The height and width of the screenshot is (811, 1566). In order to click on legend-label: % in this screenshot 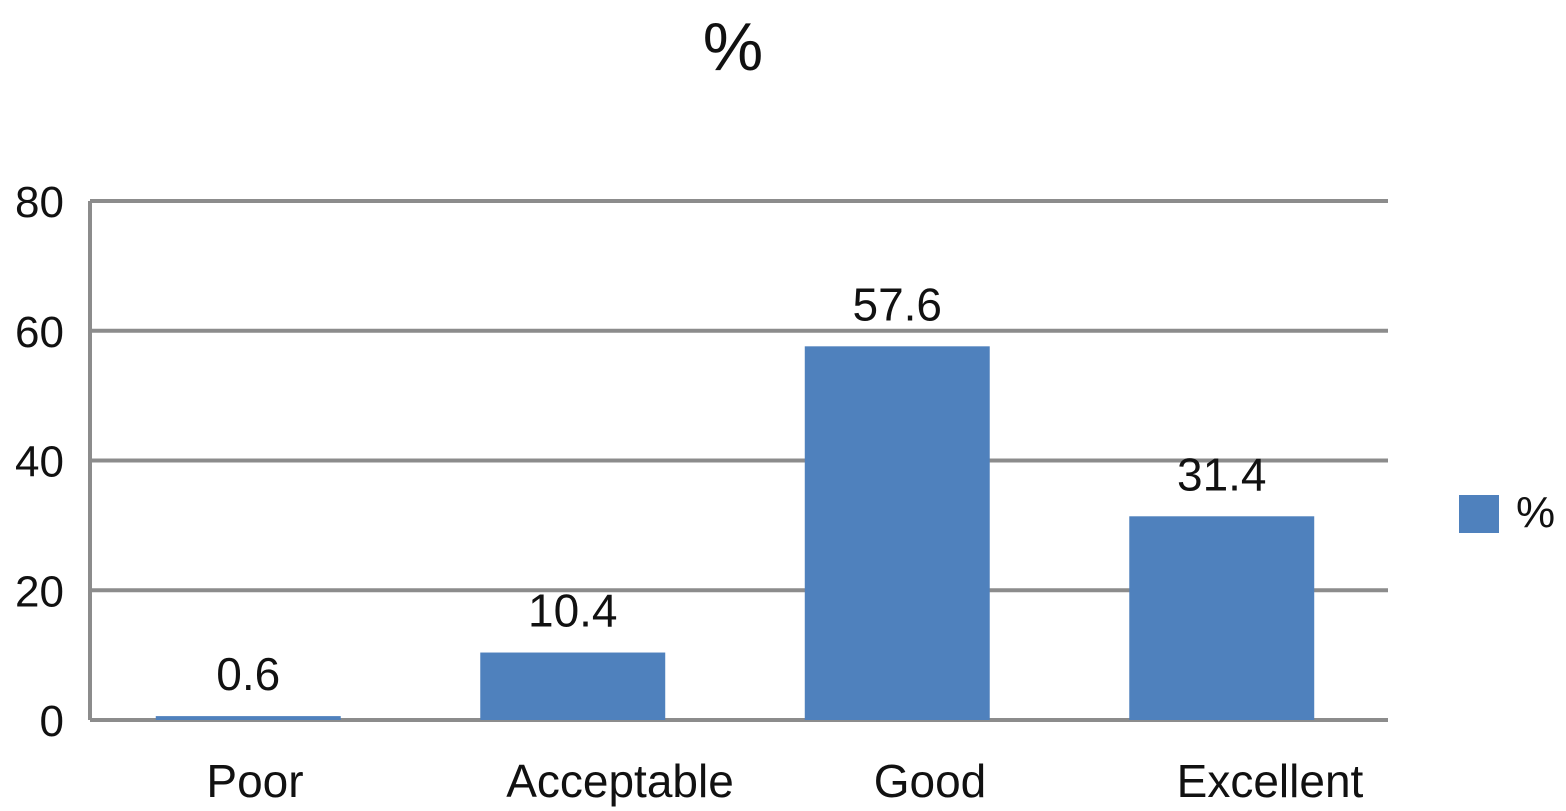, I will do `click(1535, 512)`.